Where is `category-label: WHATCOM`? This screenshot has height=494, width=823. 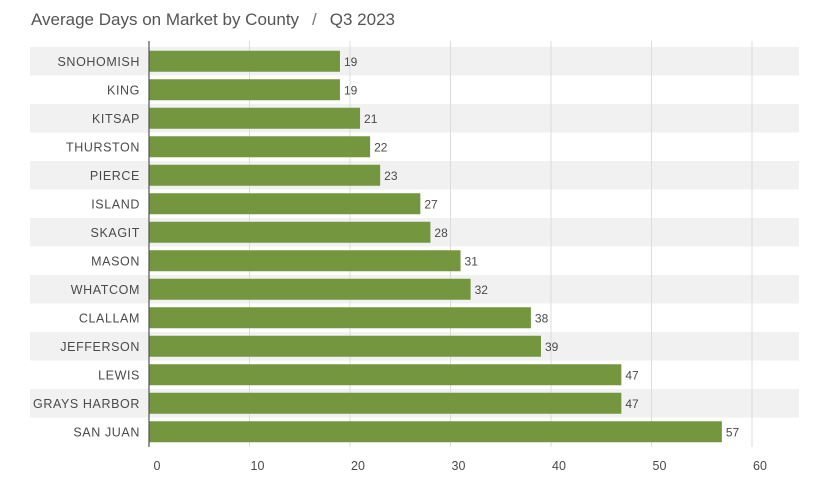 category-label: WHATCOM is located at coordinates (105, 290).